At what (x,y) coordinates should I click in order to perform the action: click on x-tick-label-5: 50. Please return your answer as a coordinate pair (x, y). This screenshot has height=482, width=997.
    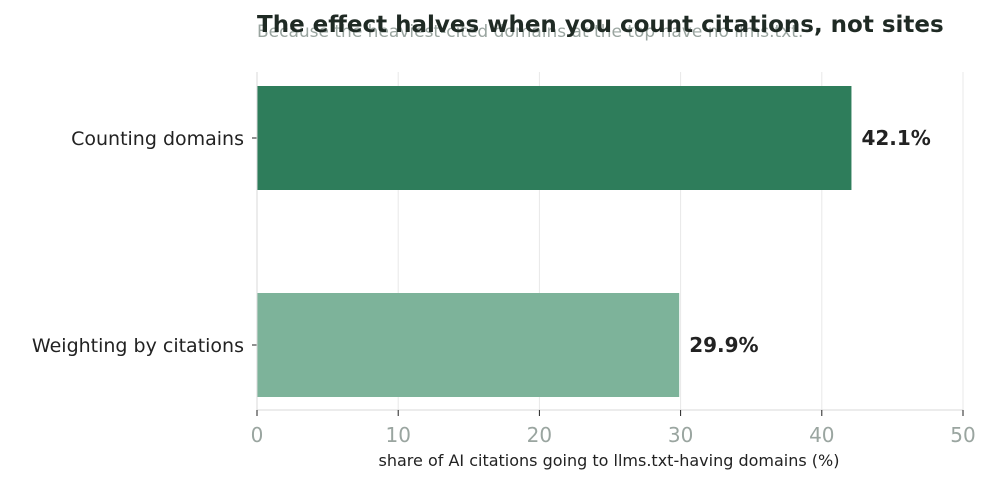
    Looking at the image, I should click on (962, 435).